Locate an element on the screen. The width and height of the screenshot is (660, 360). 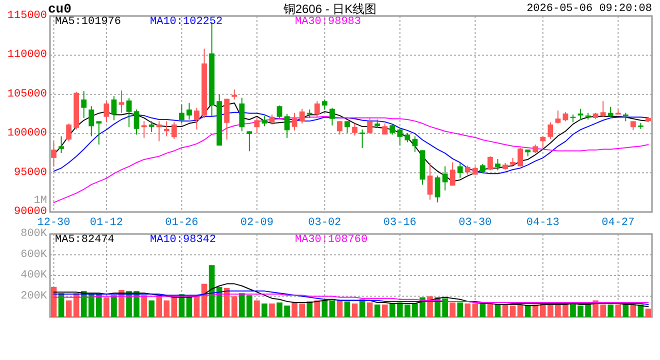
x-tick-label: 03-02 is located at coordinates (325, 223).